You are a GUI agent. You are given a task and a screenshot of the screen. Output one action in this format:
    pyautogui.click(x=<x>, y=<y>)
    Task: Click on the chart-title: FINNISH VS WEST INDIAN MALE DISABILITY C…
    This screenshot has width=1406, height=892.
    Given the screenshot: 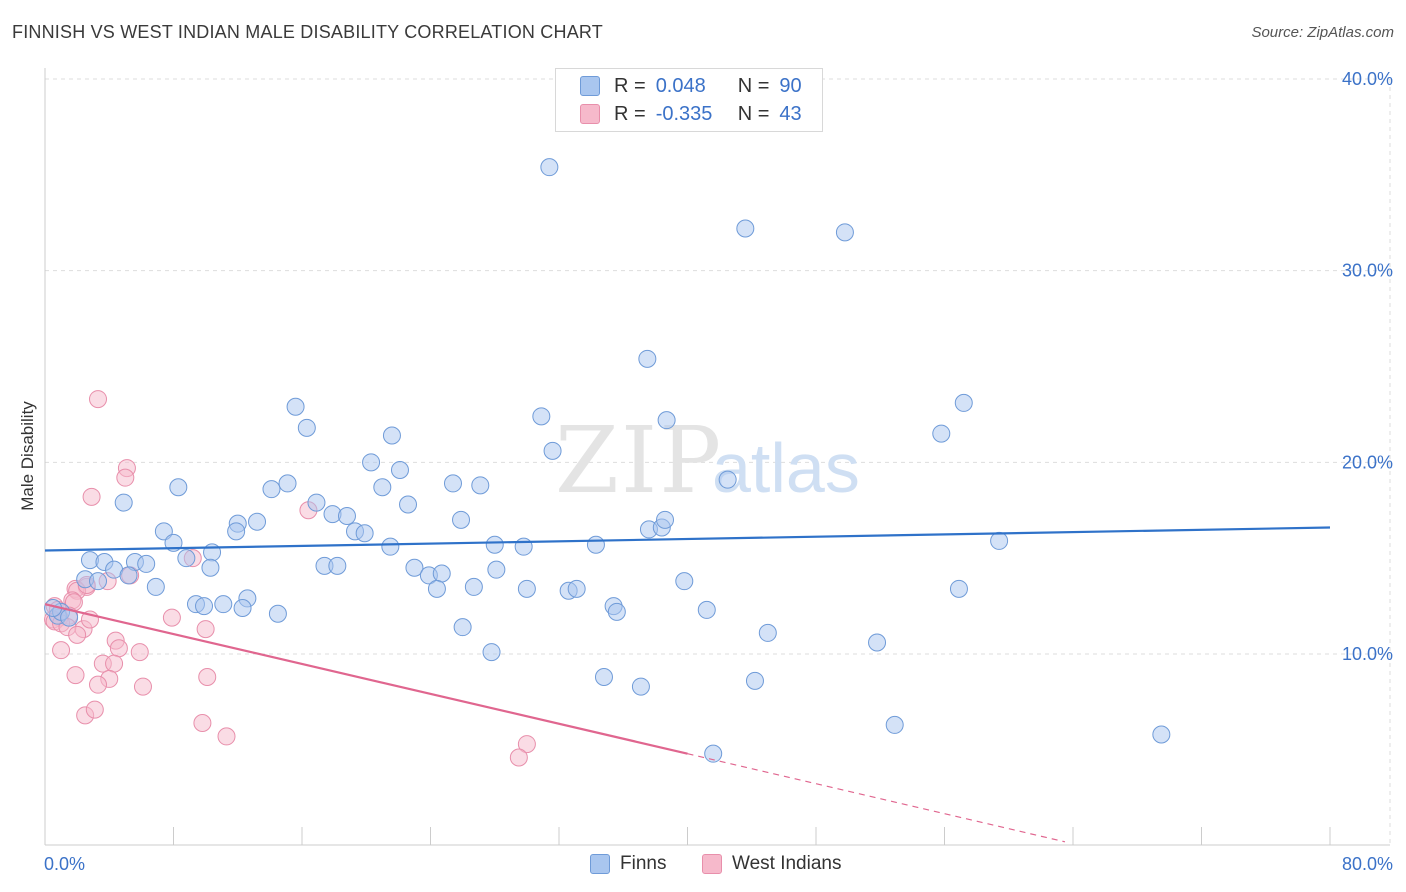 What is the action you would take?
    pyautogui.click(x=307, y=32)
    